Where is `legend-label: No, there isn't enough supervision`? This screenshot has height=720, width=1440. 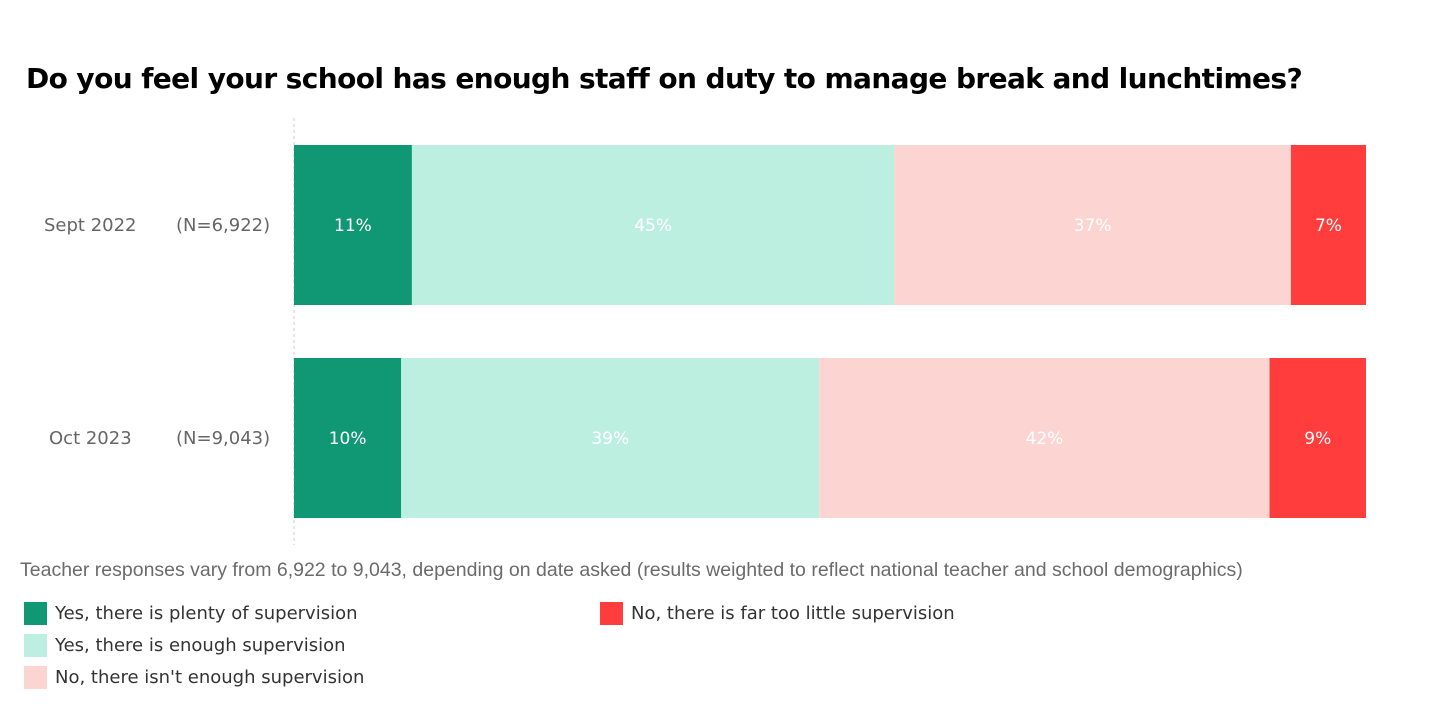
legend-label: No, there isn't enough supervision is located at coordinates (210, 677).